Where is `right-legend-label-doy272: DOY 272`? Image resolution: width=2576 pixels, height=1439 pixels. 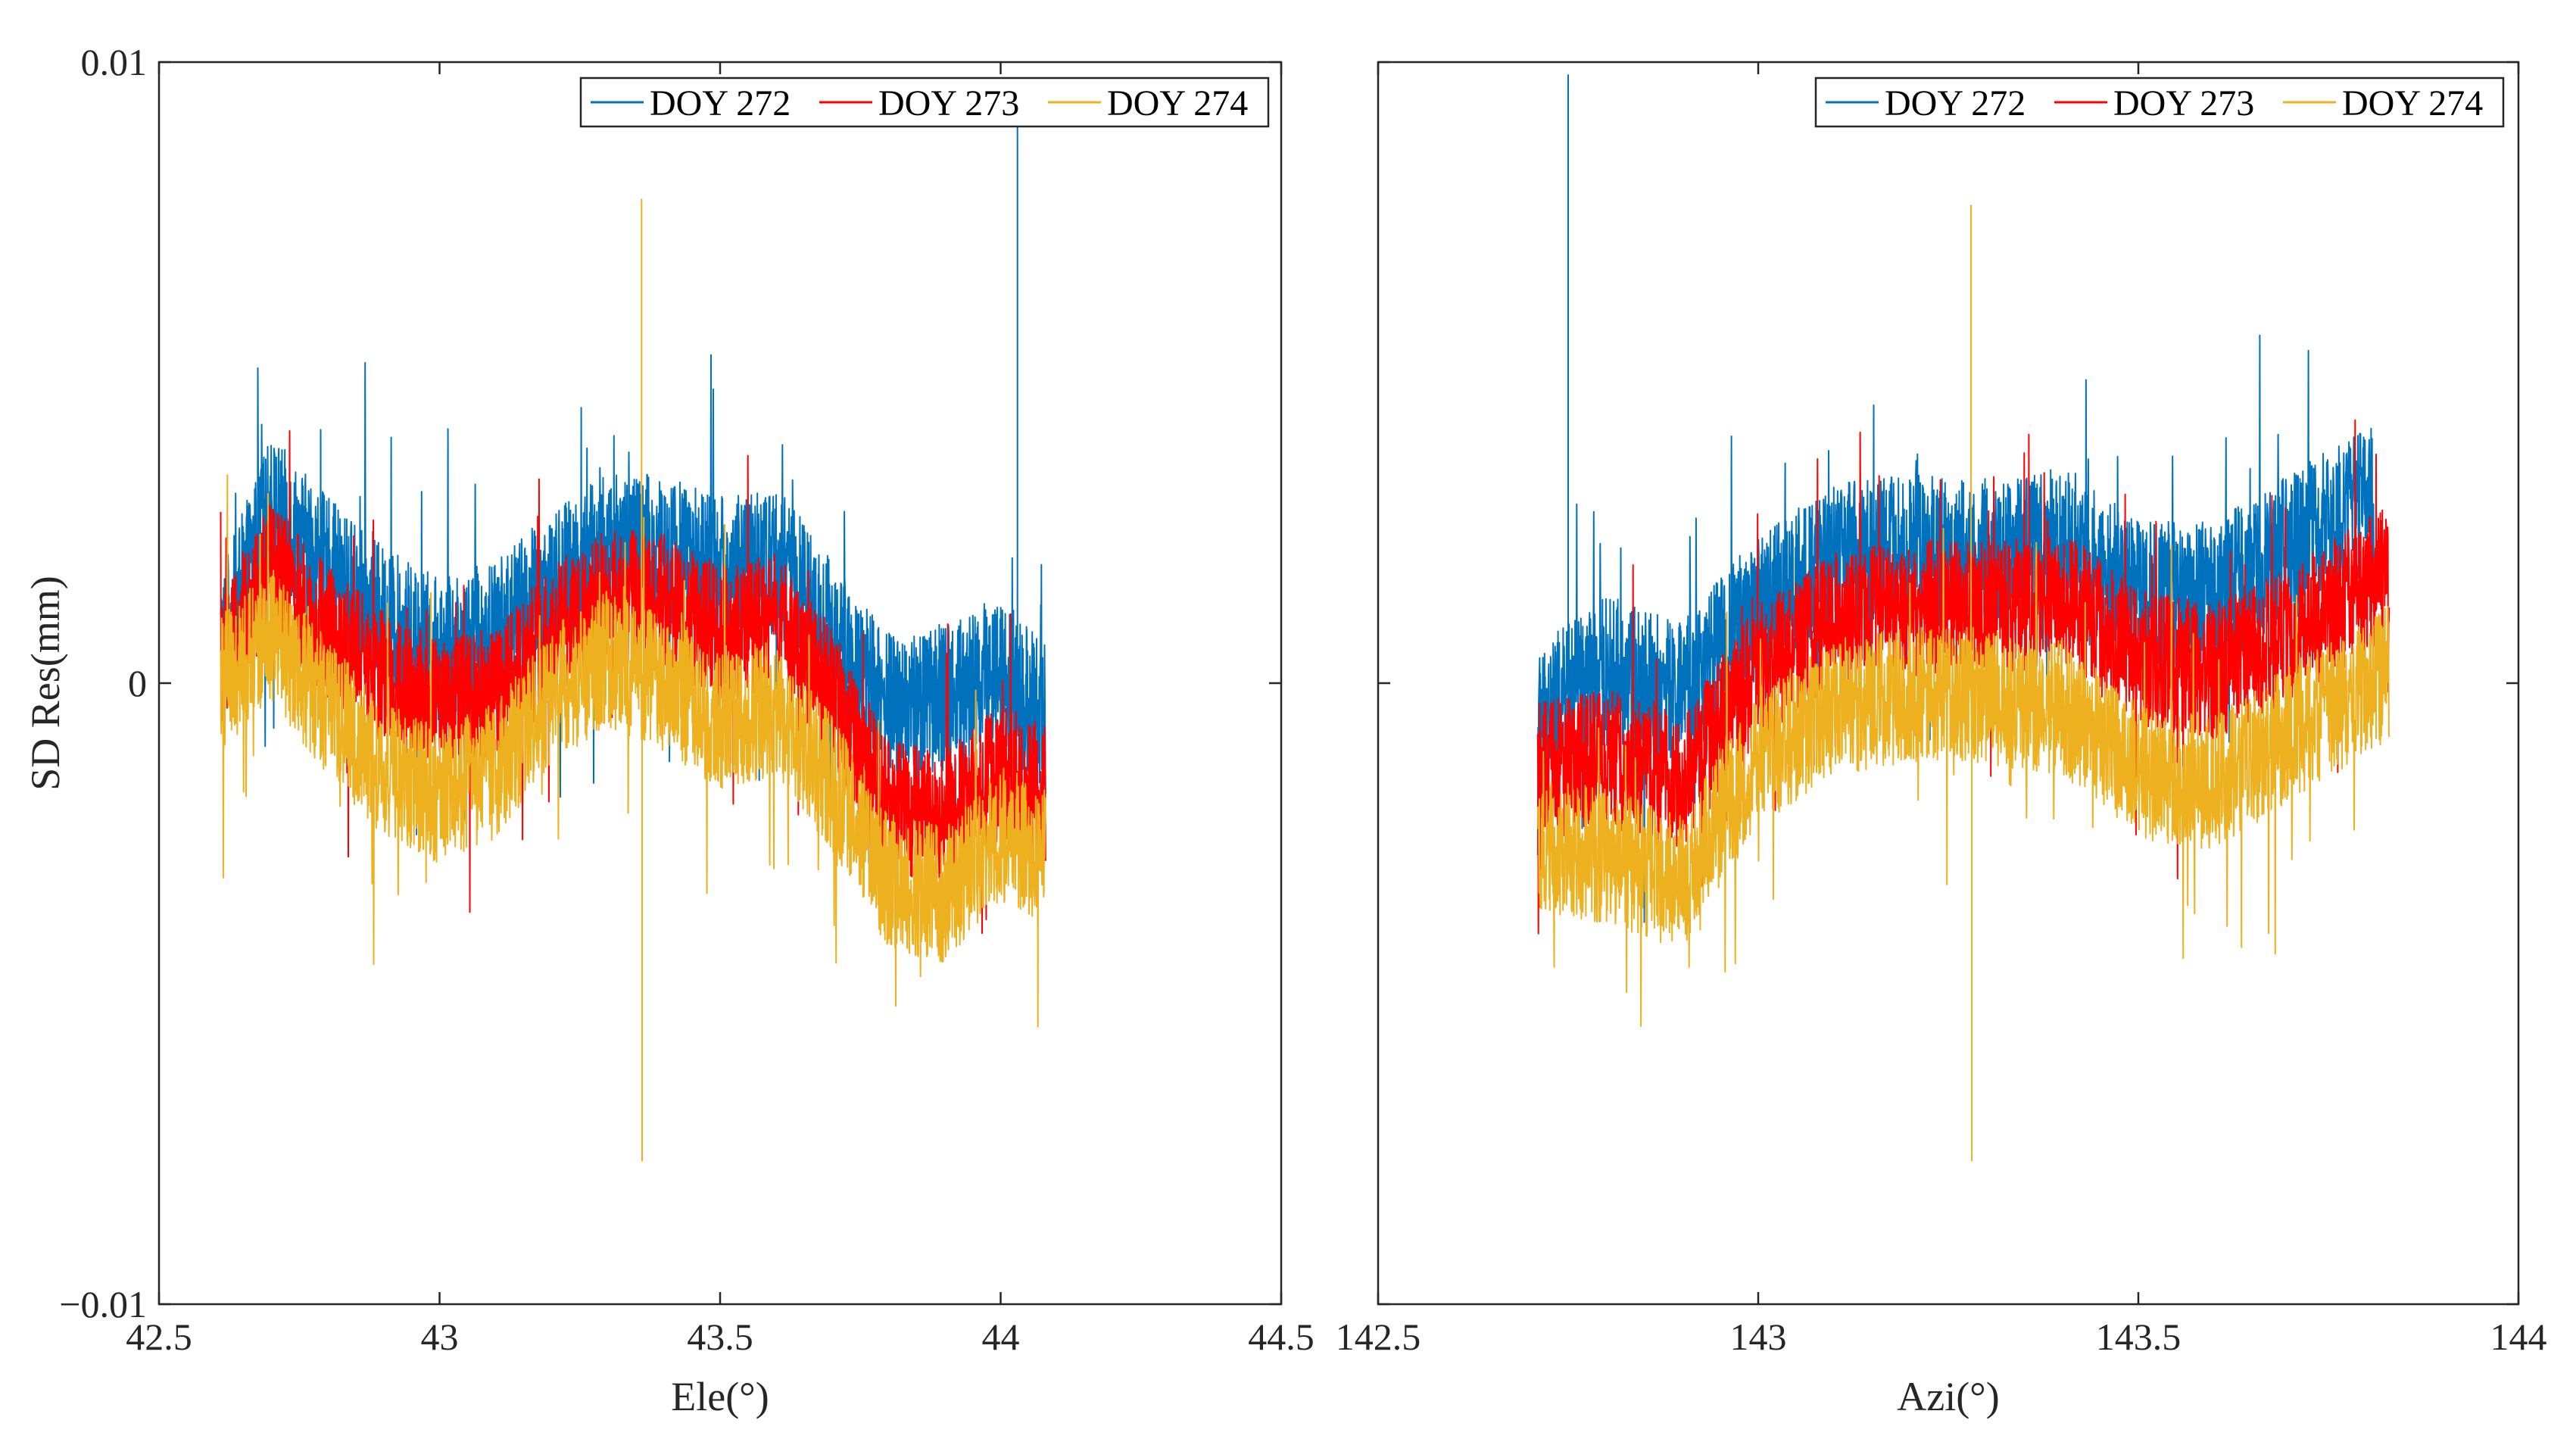
right-legend-label-doy272: DOY 272 is located at coordinates (1955, 103).